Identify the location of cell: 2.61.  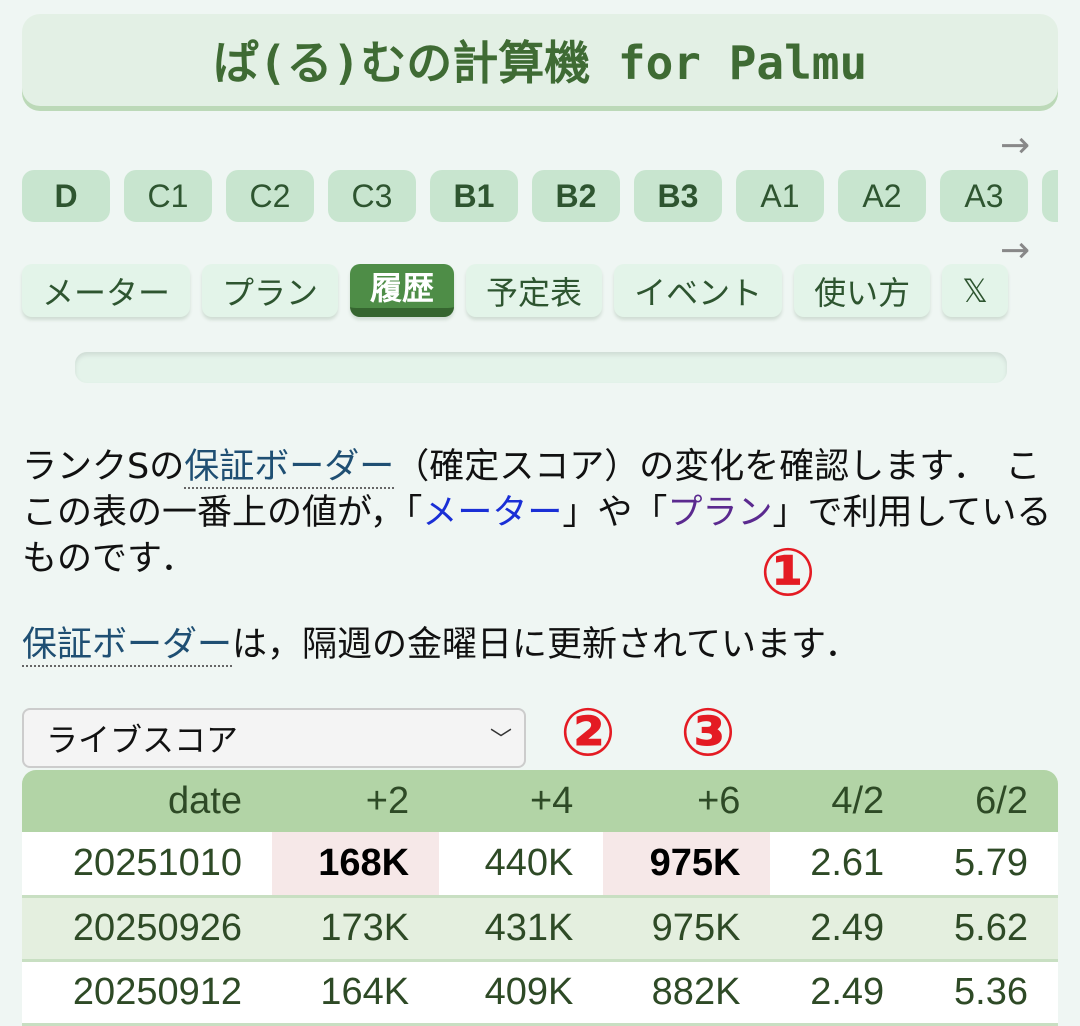
(842, 865).